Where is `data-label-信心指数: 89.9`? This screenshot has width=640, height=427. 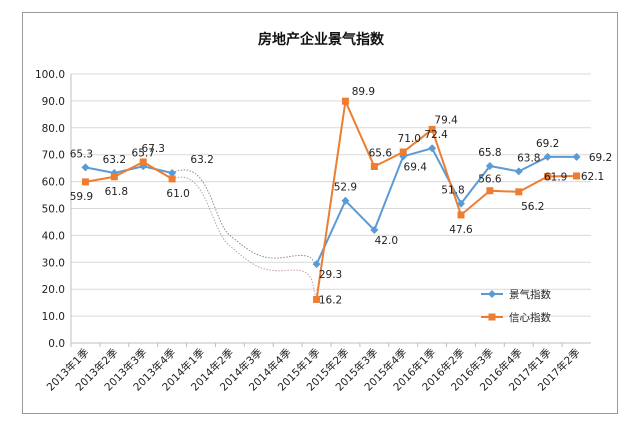
data-label-信心指数: 89.9 is located at coordinates (363, 92).